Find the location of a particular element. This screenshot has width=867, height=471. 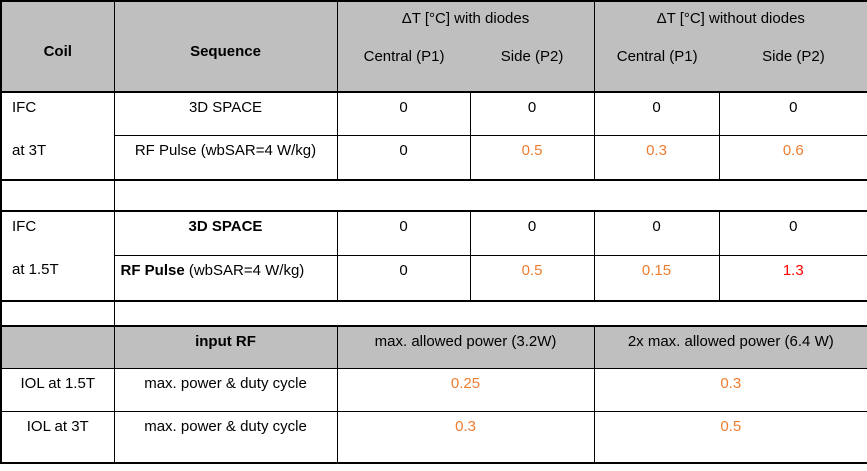

sequence-regular-part: (wbSAR=4 W/kg) is located at coordinates (244, 270).